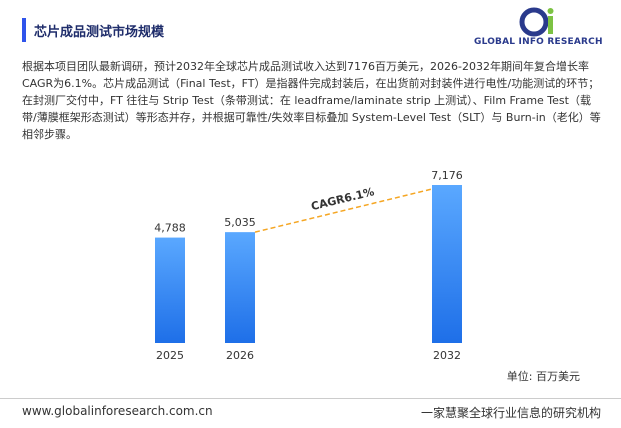 The height and width of the screenshot is (428, 621). What do you see at coordinates (170, 355) in the screenshot?
I see `x-tick-label: 2025` at bounding box center [170, 355].